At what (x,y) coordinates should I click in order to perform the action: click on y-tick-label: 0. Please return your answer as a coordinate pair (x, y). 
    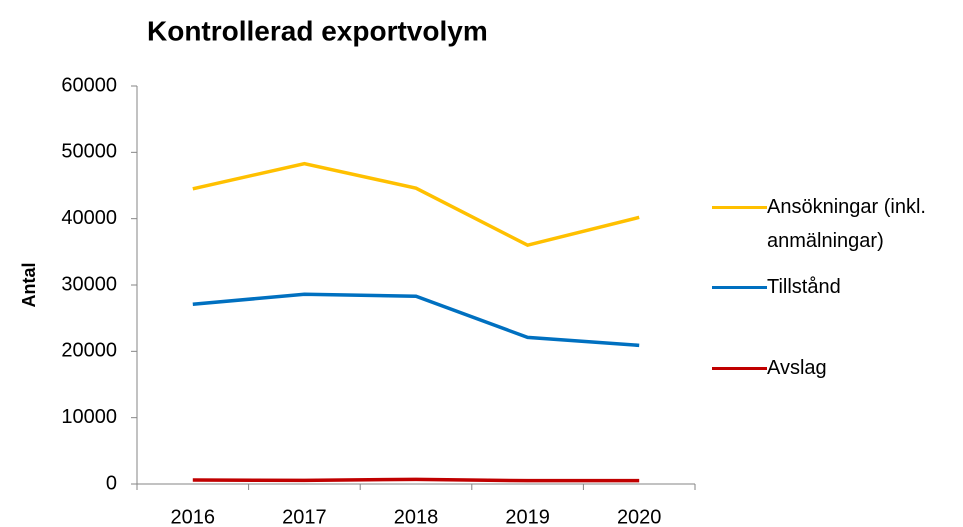
    Looking at the image, I should click on (111, 483).